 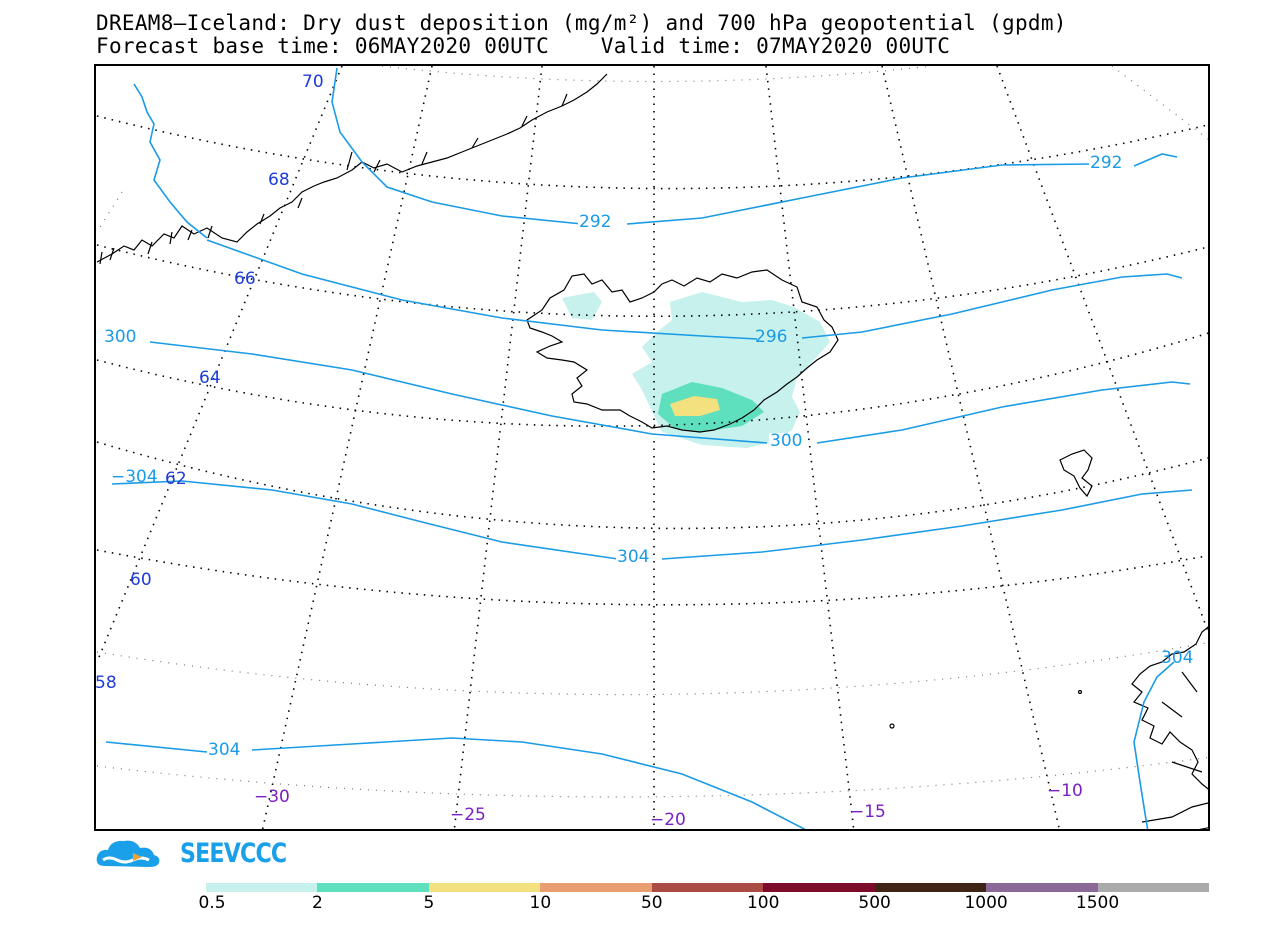 What do you see at coordinates (771, 337) in the screenshot?
I see `isoline-label-296: 296` at bounding box center [771, 337].